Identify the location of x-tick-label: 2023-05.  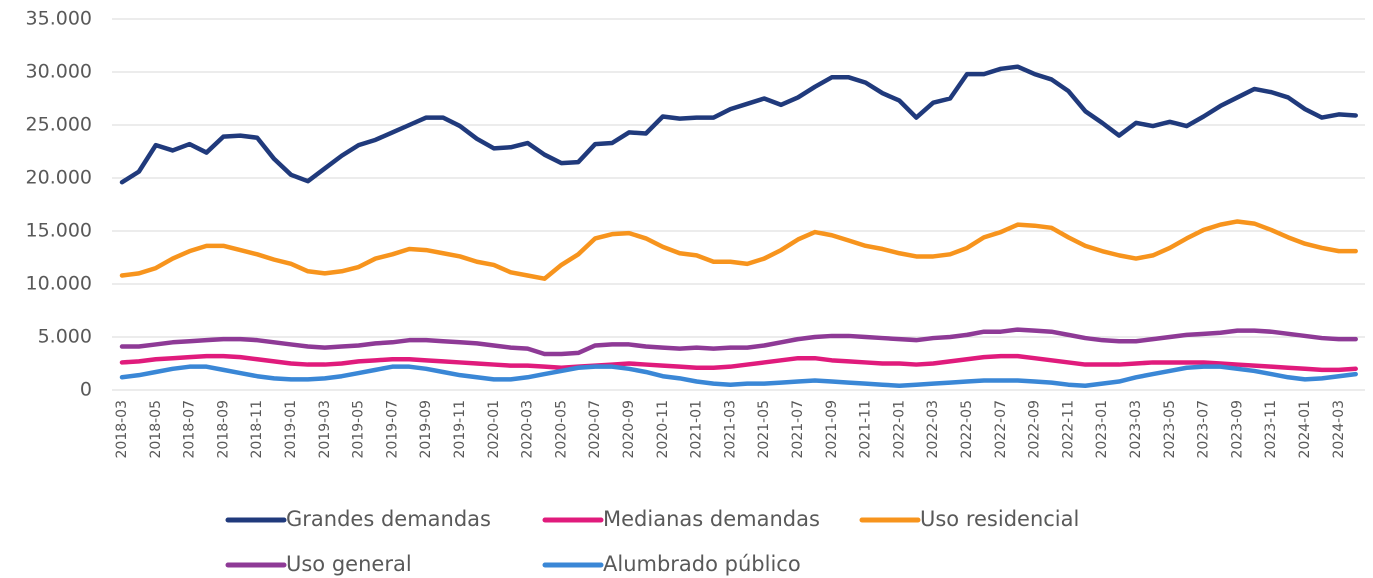
(1170, 429).